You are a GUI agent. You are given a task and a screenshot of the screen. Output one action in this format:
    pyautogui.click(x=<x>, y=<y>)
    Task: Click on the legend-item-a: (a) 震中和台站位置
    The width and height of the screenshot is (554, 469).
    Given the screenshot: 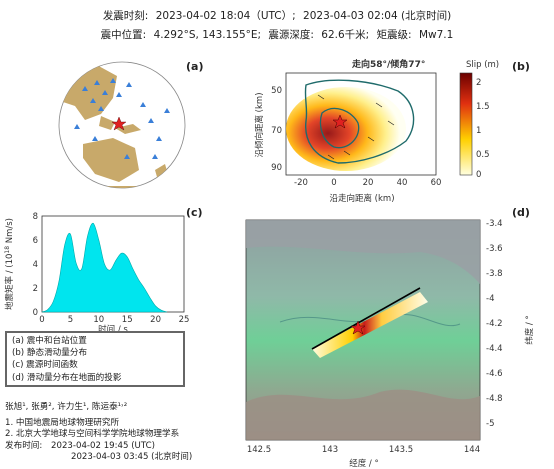 What is the action you would take?
    pyautogui.click(x=49, y=341)
    